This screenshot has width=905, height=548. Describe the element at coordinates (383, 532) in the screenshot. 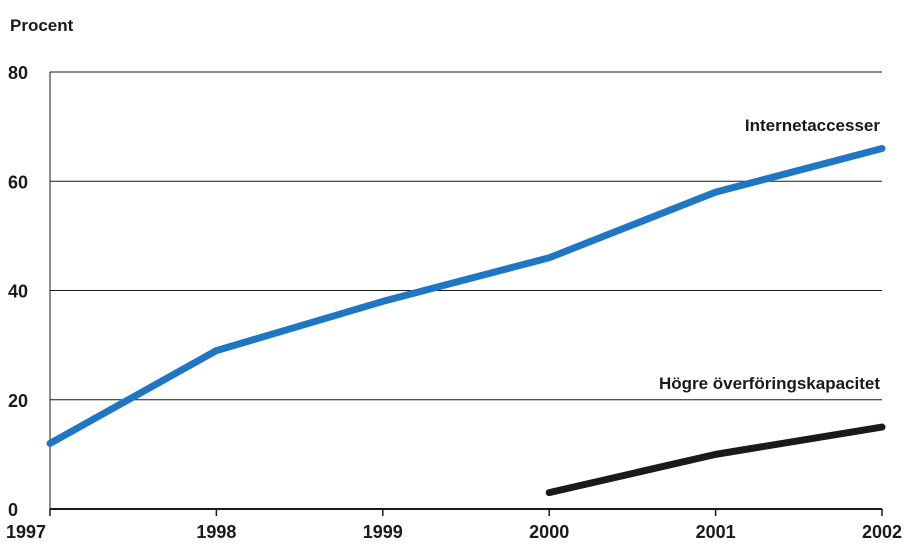

I see `x-tick-label: 1999` at that location.